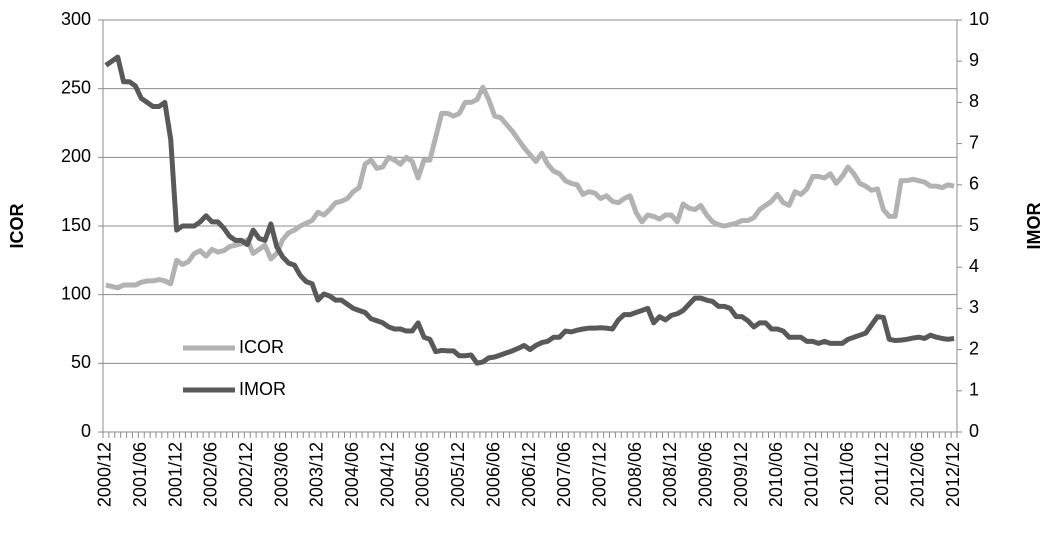 The width and height of the screenshot is (1050, 542). Describe the element at coordinates (974, 60) in the screenshot. I see `y2-tick-label: 9` at that location.